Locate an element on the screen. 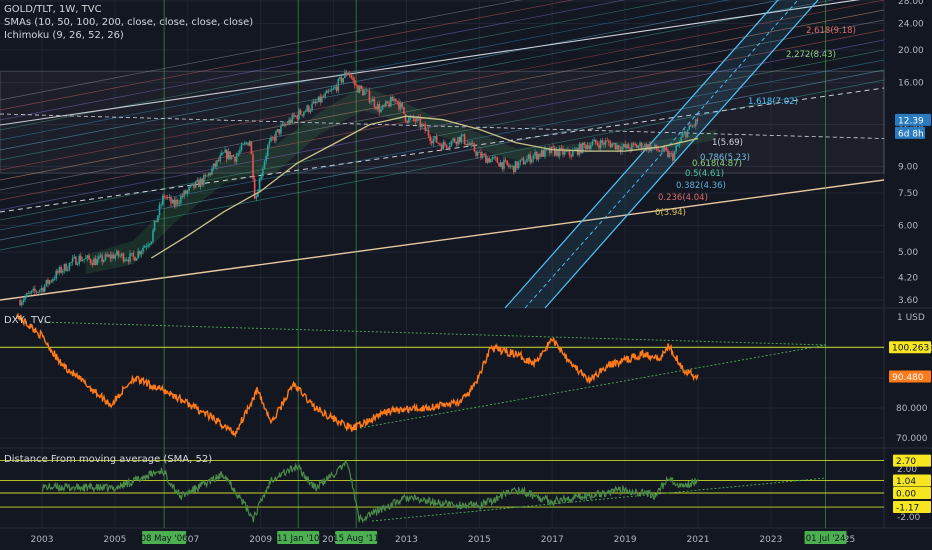  distance-legend-title: Distance From moving average (SMA, 52) is located at coordinates (108, 459).